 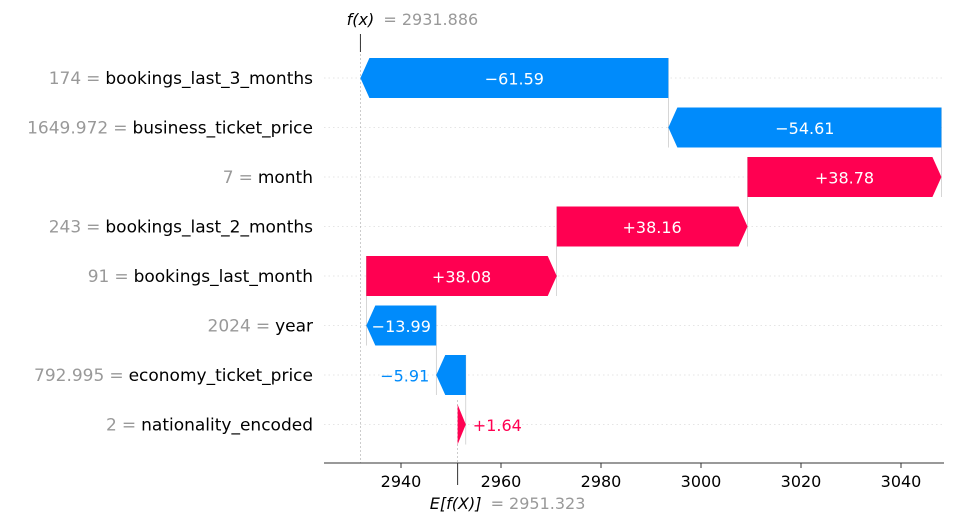 I want to click on bar-bookings_last_3_months, so click(x=514, y=78).